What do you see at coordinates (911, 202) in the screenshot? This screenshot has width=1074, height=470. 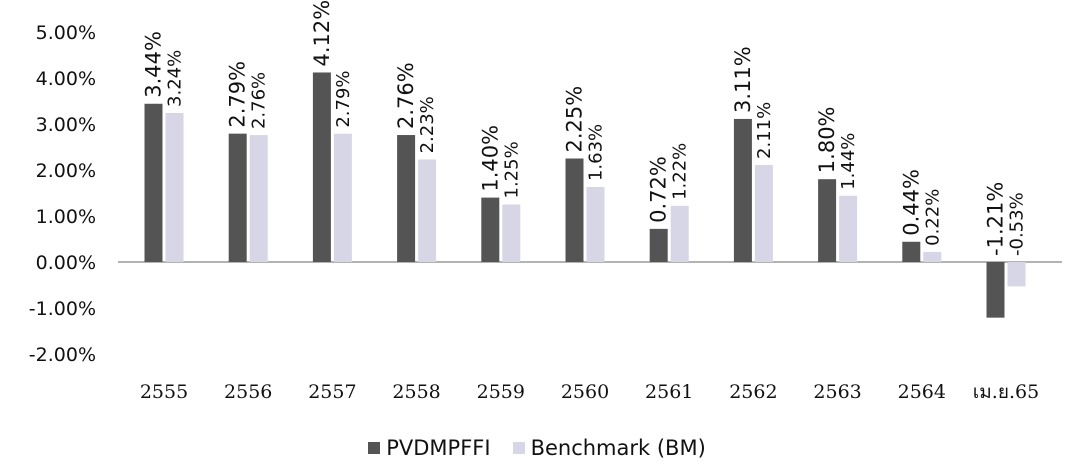 I see `data-label-pvdmpffi: 0.44%` at bounding box center [911, 202].